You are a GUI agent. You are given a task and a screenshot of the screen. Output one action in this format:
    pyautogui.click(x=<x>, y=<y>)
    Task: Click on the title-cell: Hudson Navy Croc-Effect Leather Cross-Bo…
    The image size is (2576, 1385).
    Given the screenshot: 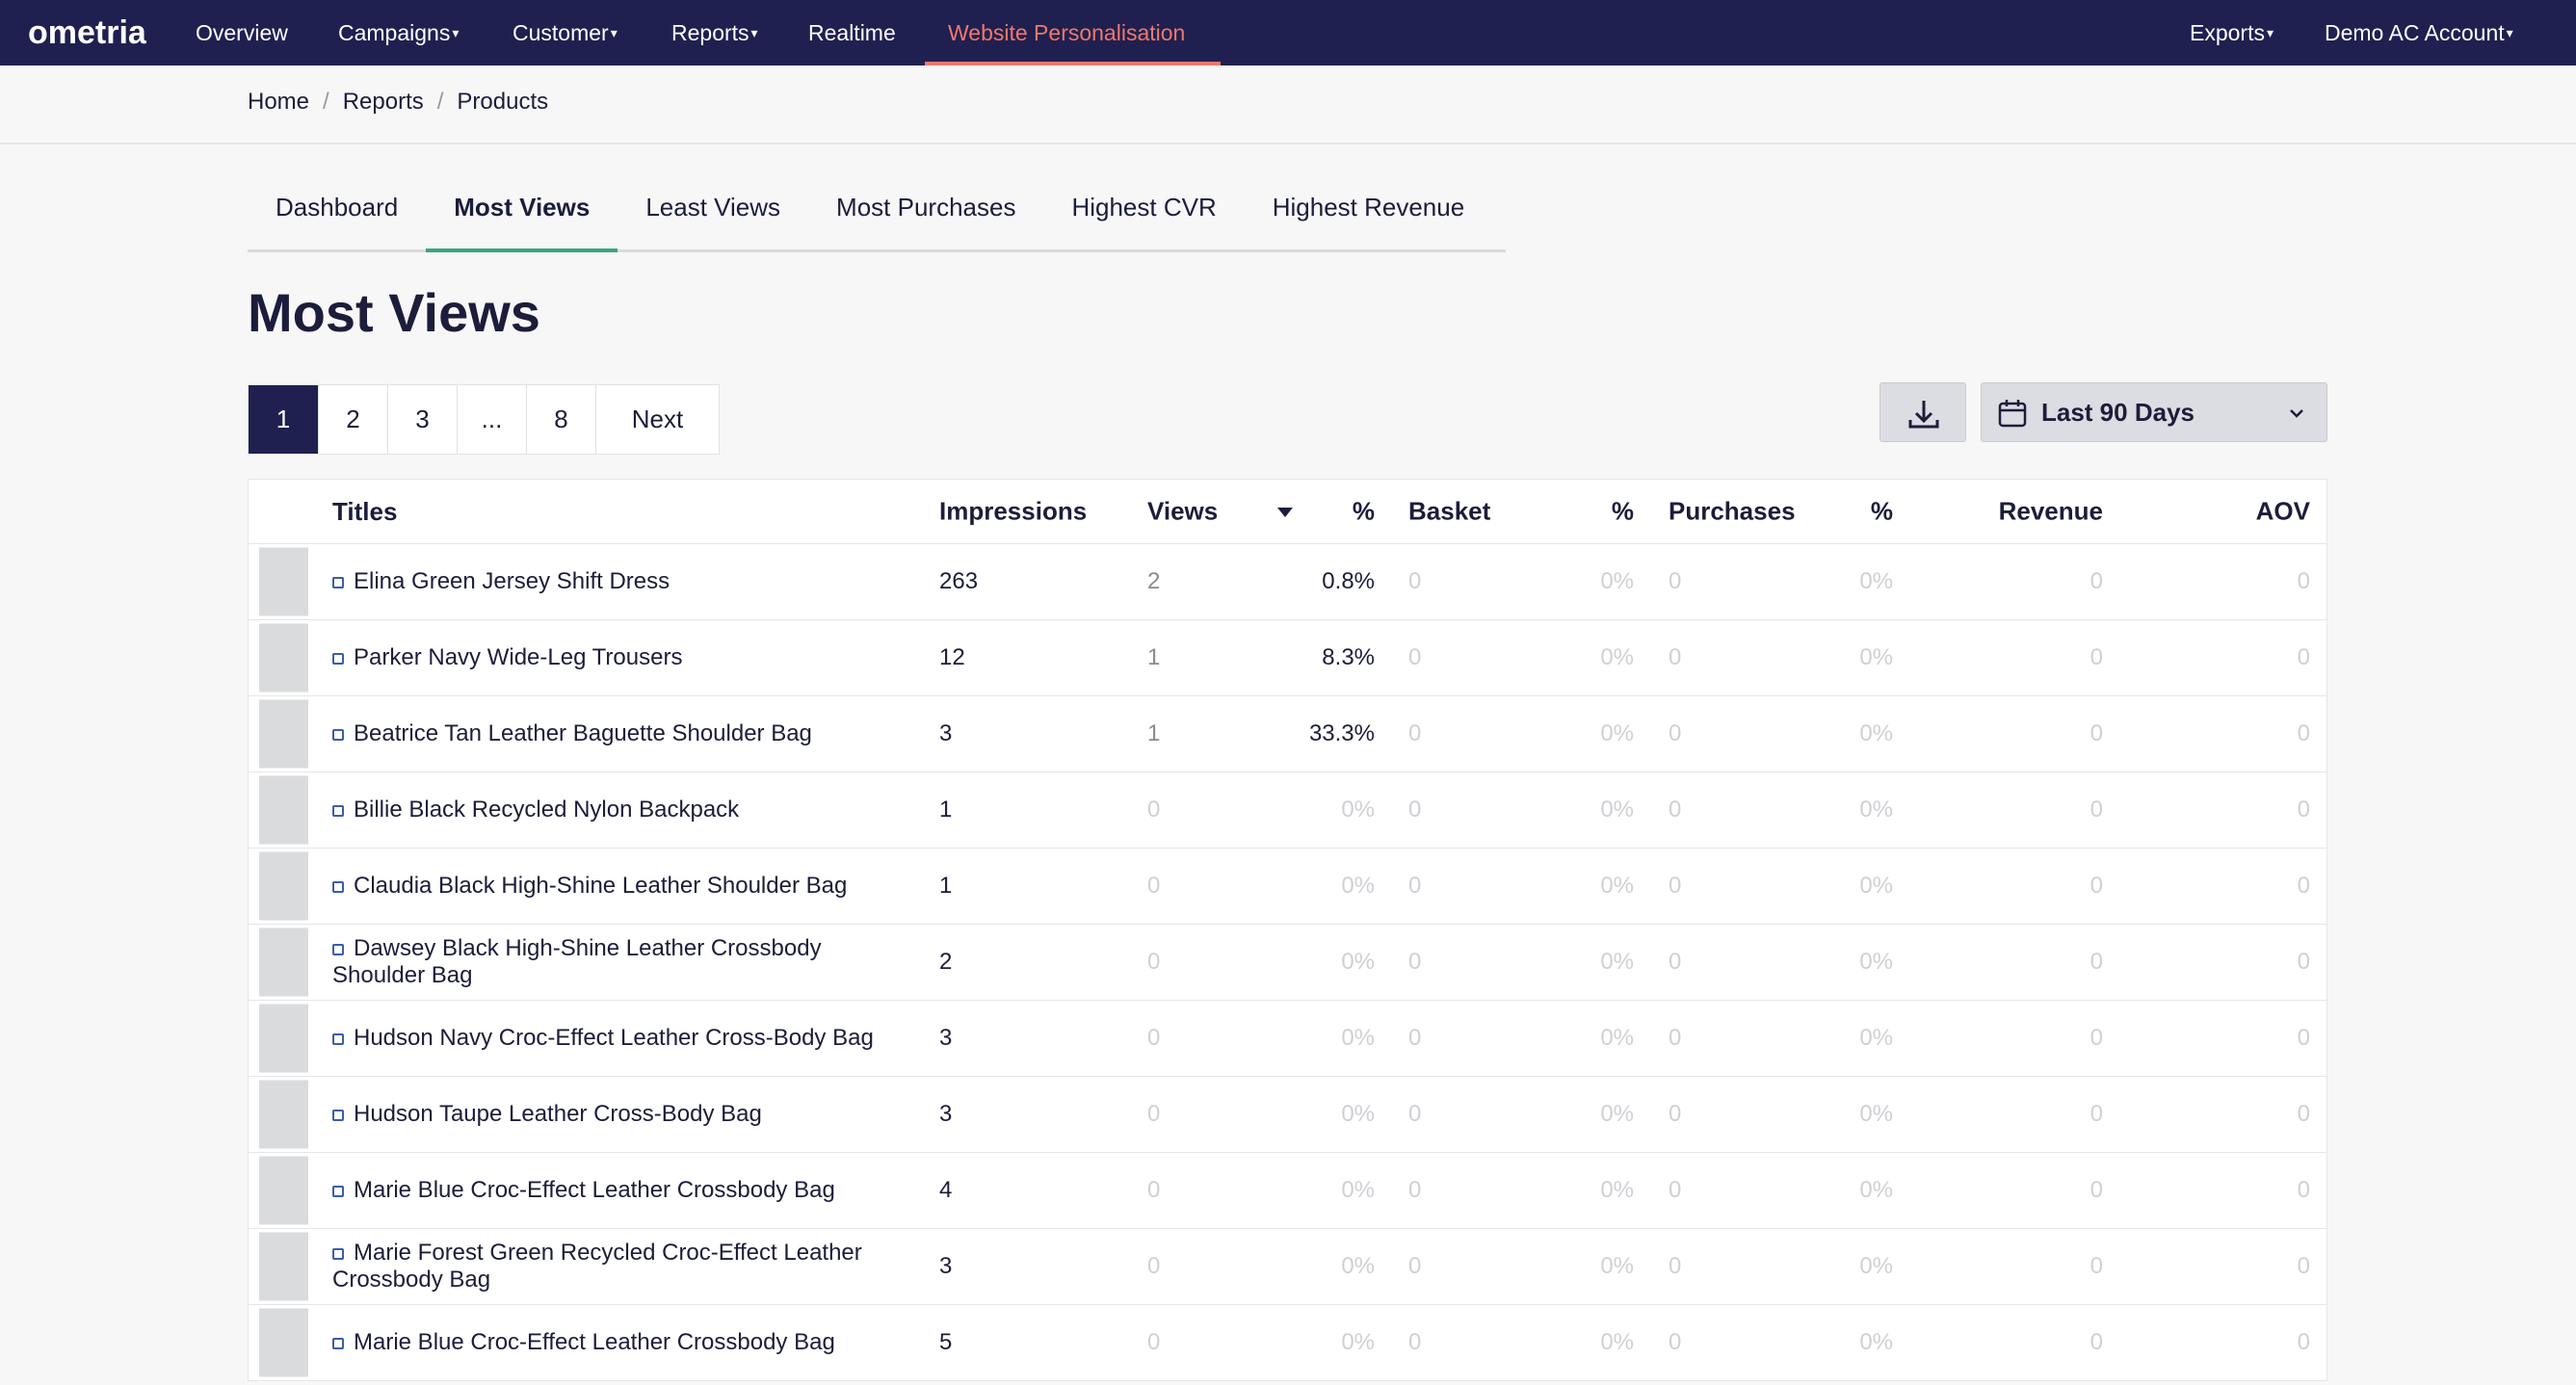 What is the action you would take?
    pyautogui.click(x=611, y=1039)
    